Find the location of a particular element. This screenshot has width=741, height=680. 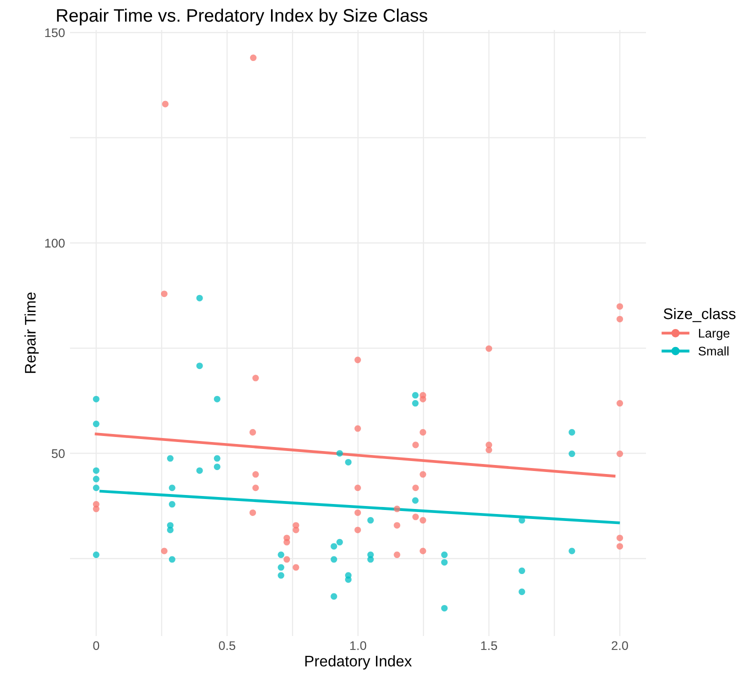

x-axis-title: Predatory Index is located at coordinates (358, 662).